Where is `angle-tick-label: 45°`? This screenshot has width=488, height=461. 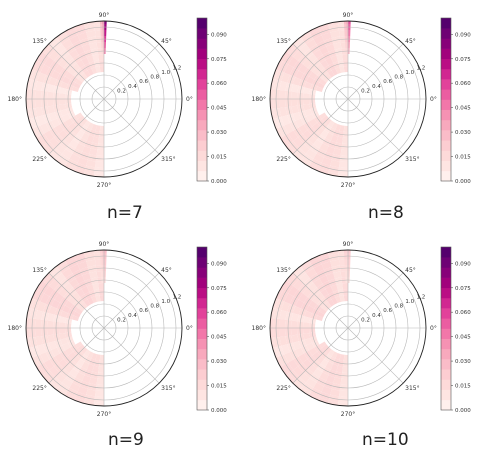
angle-tick-label: 45° is located at coordinates (166, 270).